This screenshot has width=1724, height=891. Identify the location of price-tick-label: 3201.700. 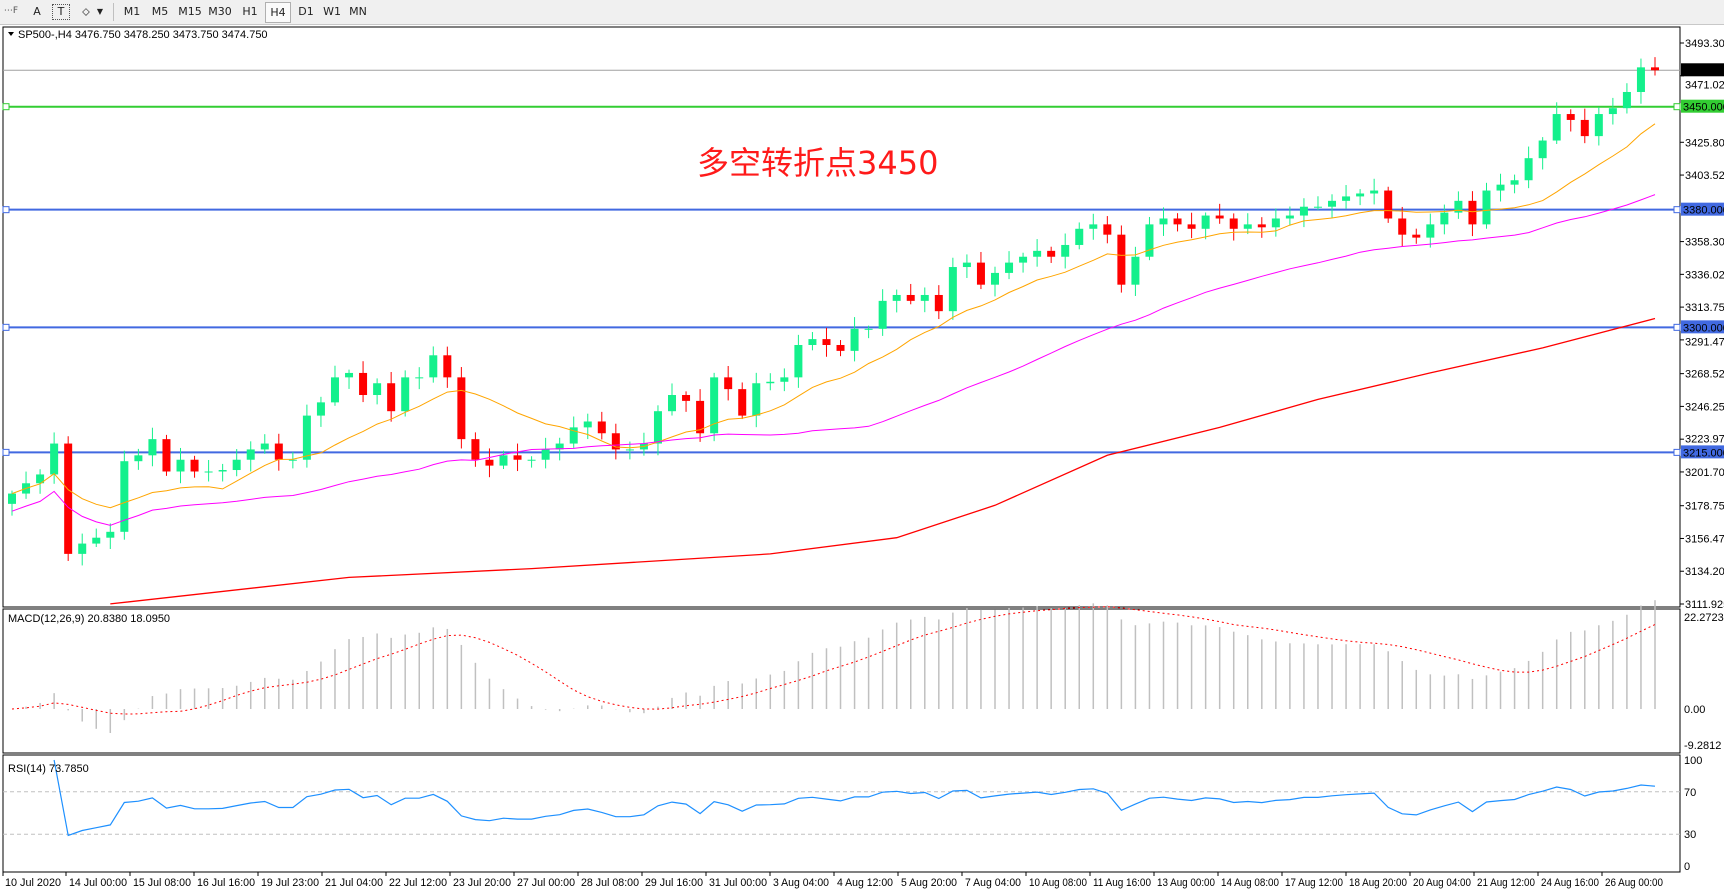
(1704, 473).